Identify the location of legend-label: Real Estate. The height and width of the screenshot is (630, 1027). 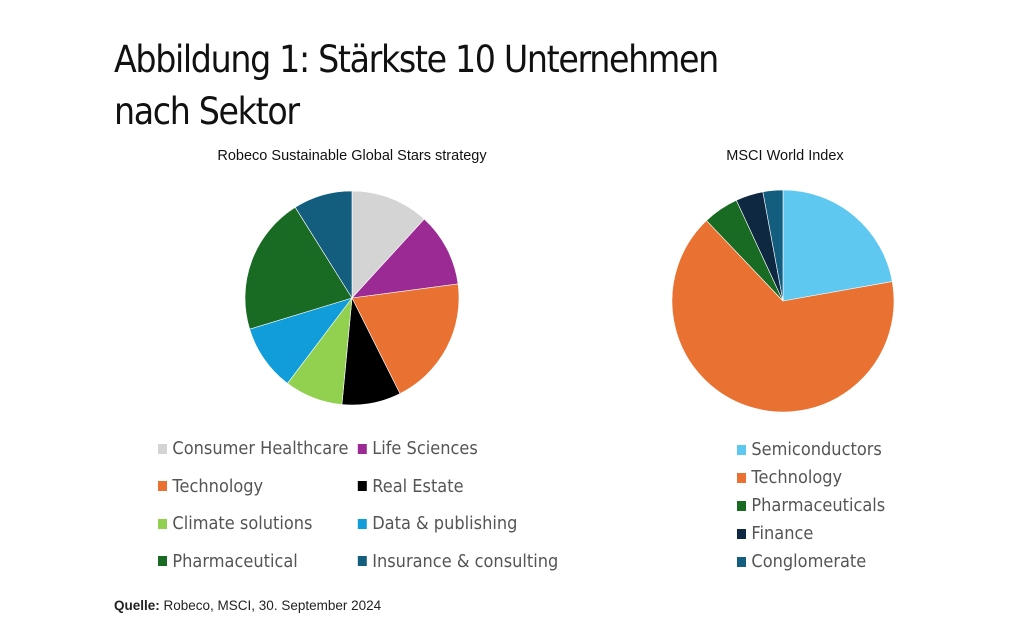
(418, 486).